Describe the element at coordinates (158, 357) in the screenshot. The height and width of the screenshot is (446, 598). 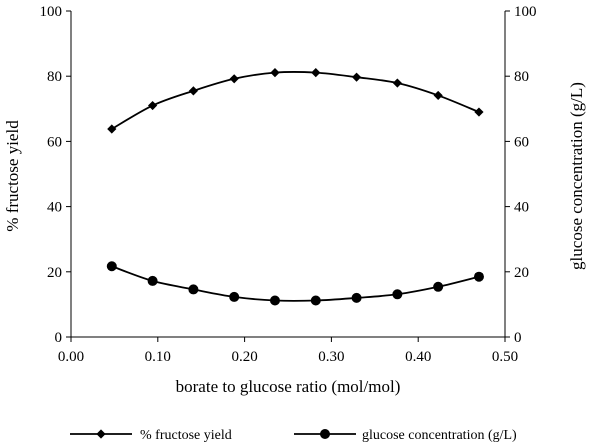
I see `x-tick-label: 0.10` at that location.